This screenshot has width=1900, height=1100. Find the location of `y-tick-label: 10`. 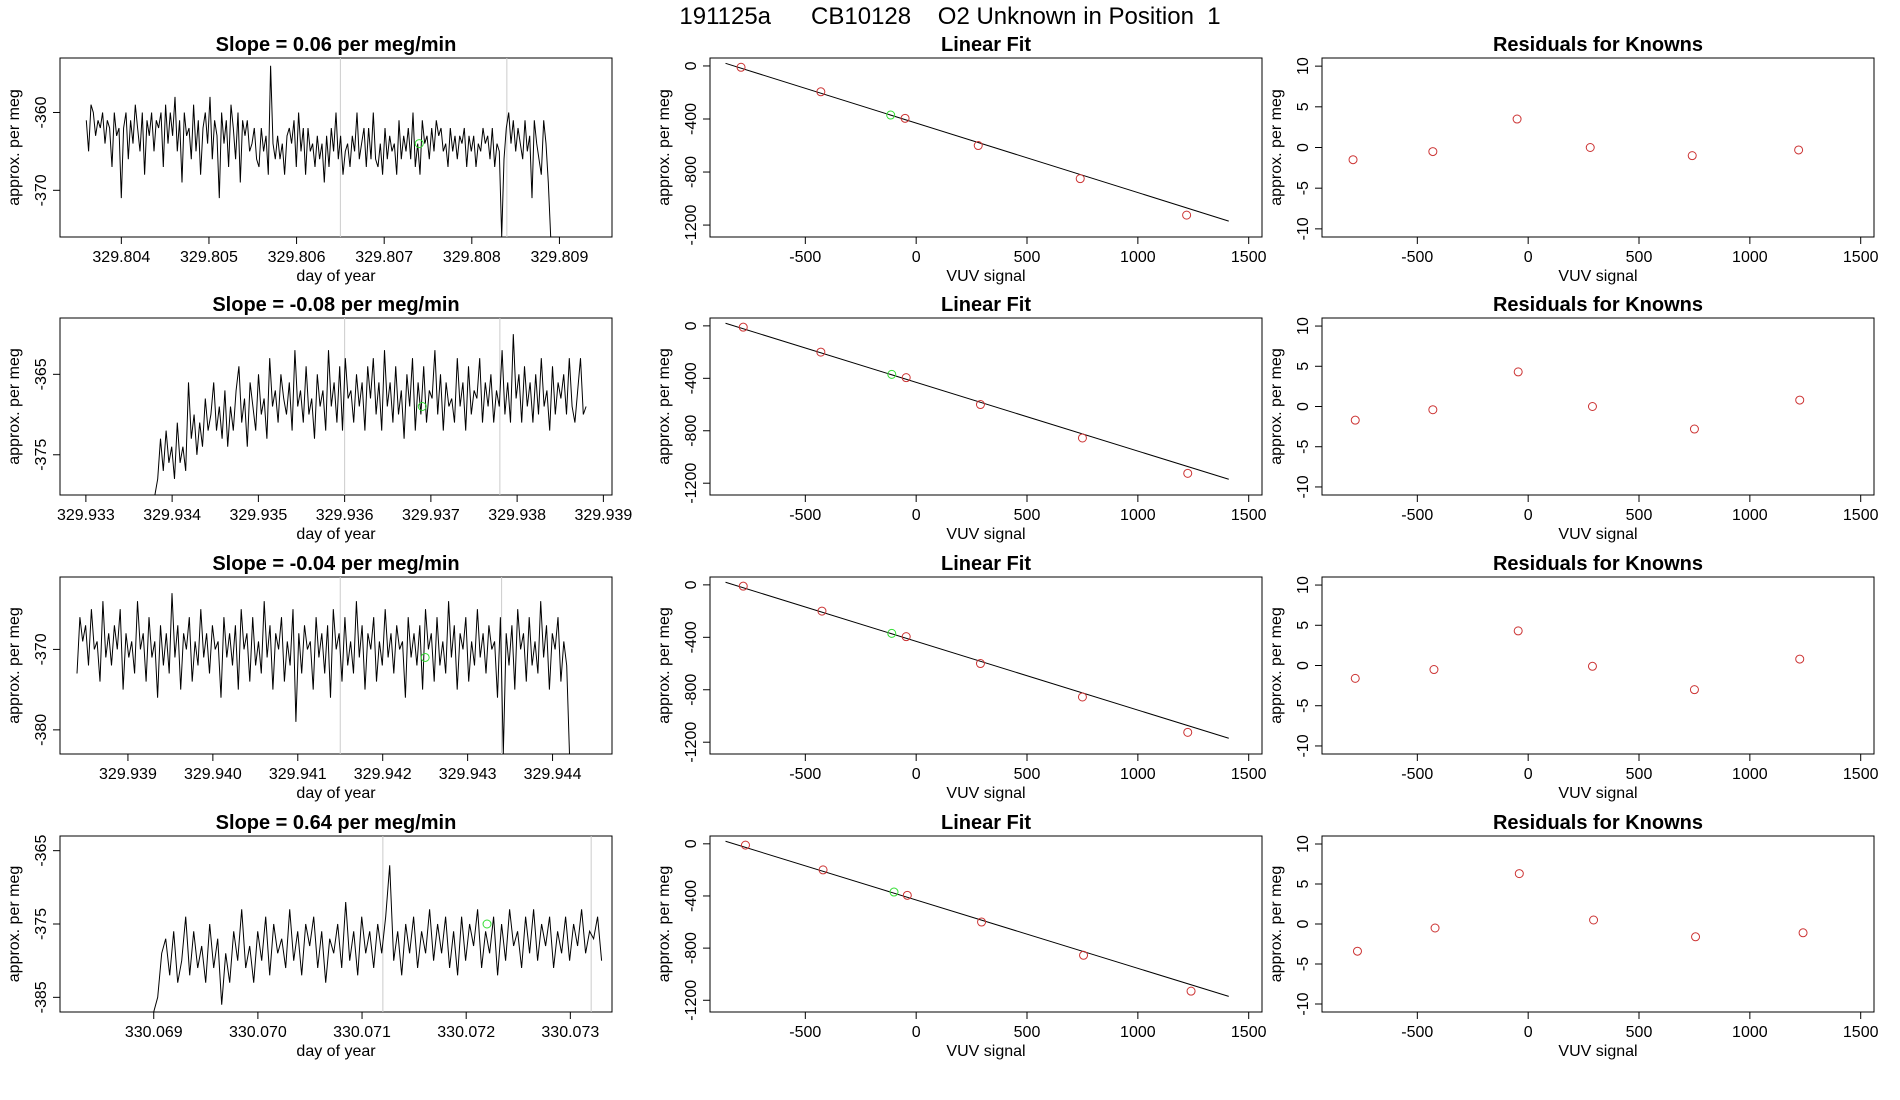

y-tick-label: 10 is located at coordinates (1303, 844).